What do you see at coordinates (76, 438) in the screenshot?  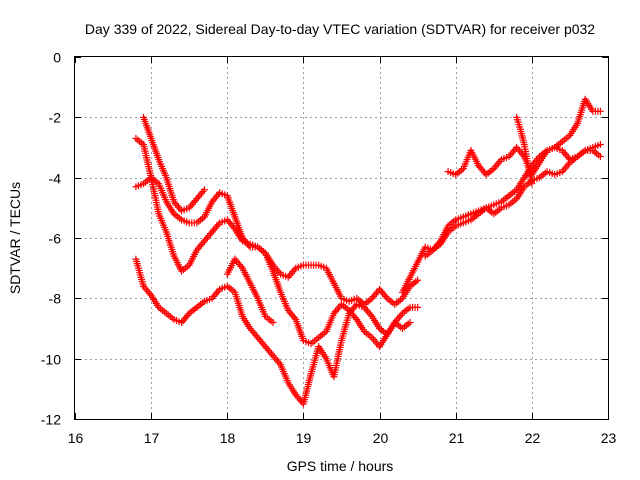 I see `x-tick-label: 16` at bounding box center [76, 438].